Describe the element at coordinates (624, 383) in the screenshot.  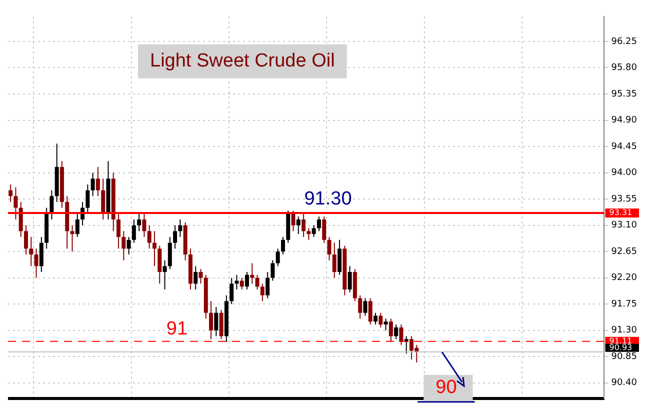
I see `y-tick-label: 90.40` at that location.